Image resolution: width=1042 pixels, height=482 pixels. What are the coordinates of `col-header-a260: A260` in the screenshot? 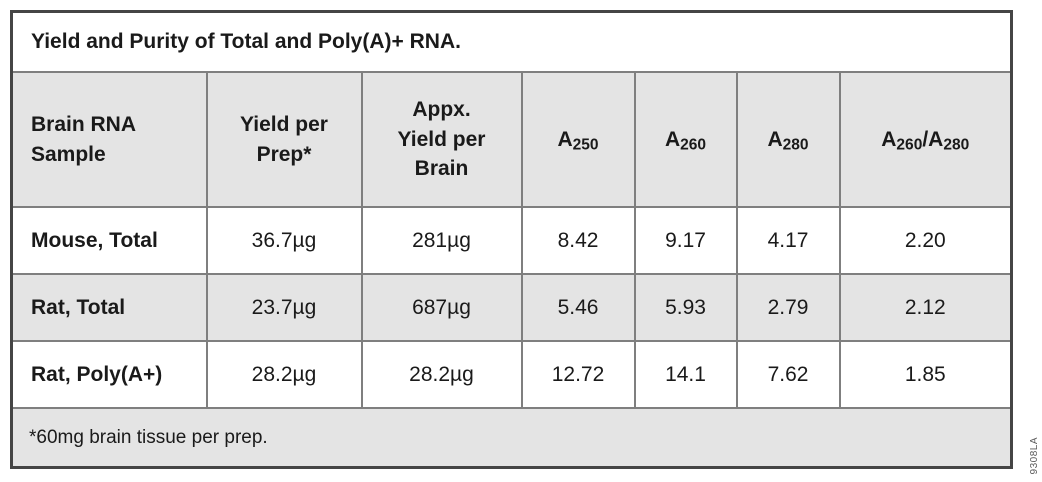 It's located at (685, 139).